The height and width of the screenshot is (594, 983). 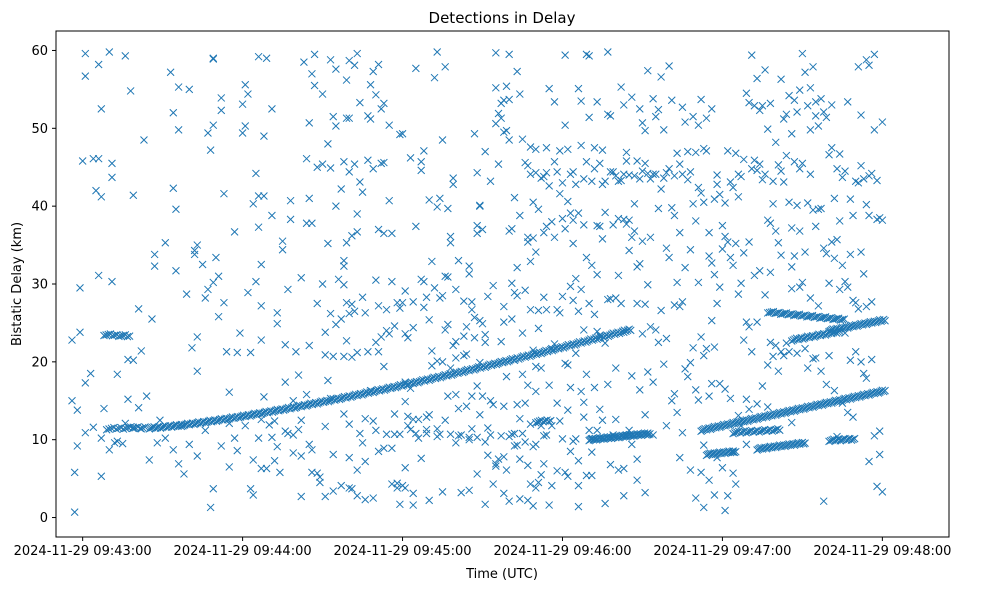 What do you see at coordinates (722, 551) in the screenshot?
I see `x-tick-label: 2024-11-29 09:47:00` at bounding box center [722, 551].